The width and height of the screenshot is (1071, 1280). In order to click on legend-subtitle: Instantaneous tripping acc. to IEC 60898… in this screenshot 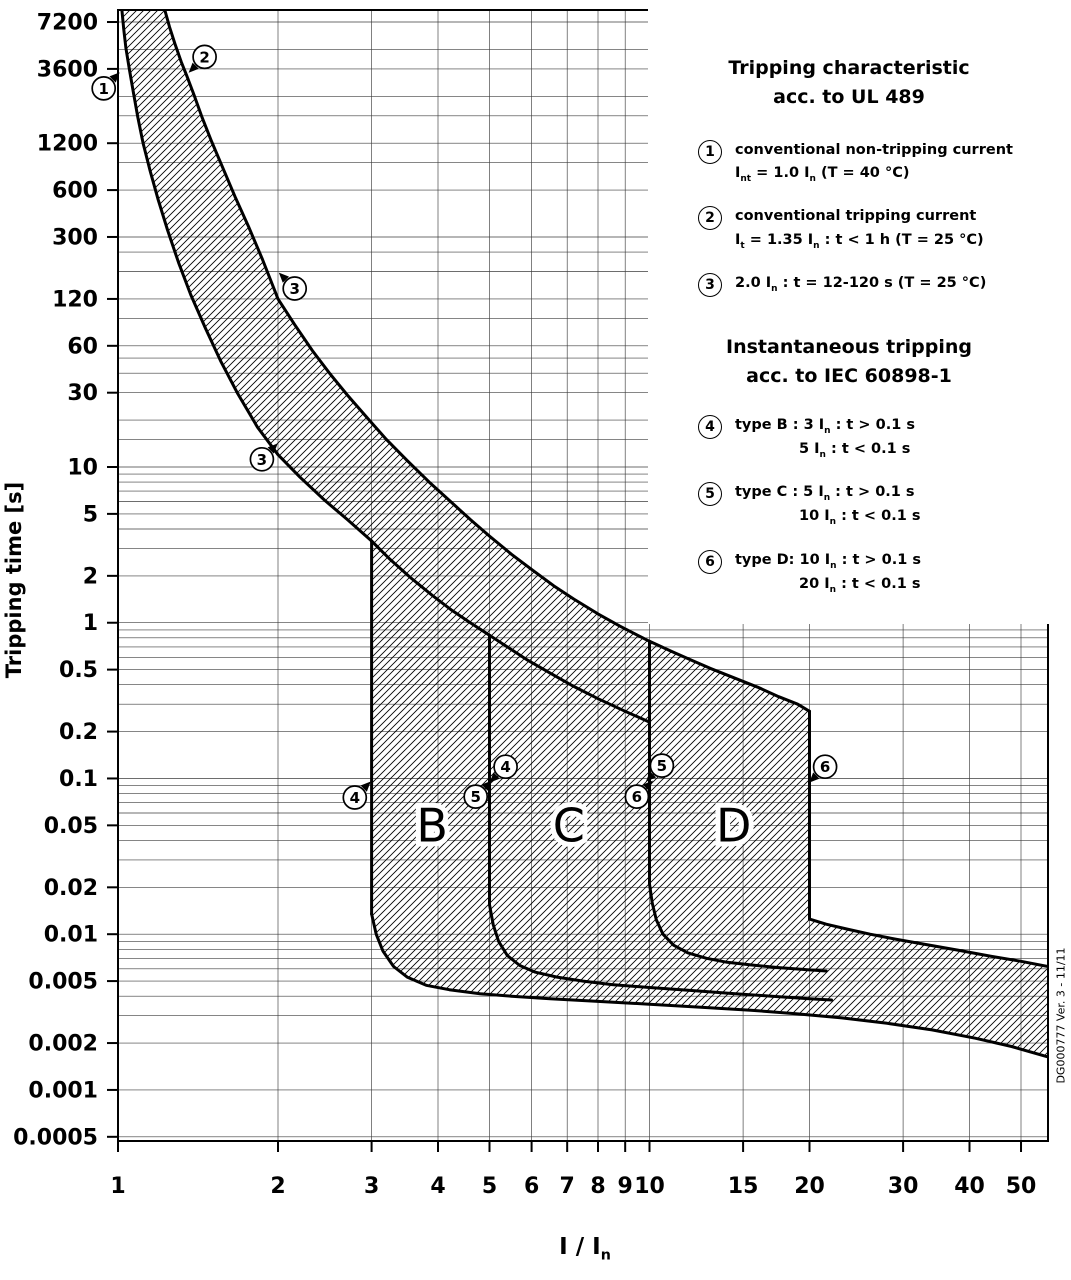, I will do `click(849, 362)`.